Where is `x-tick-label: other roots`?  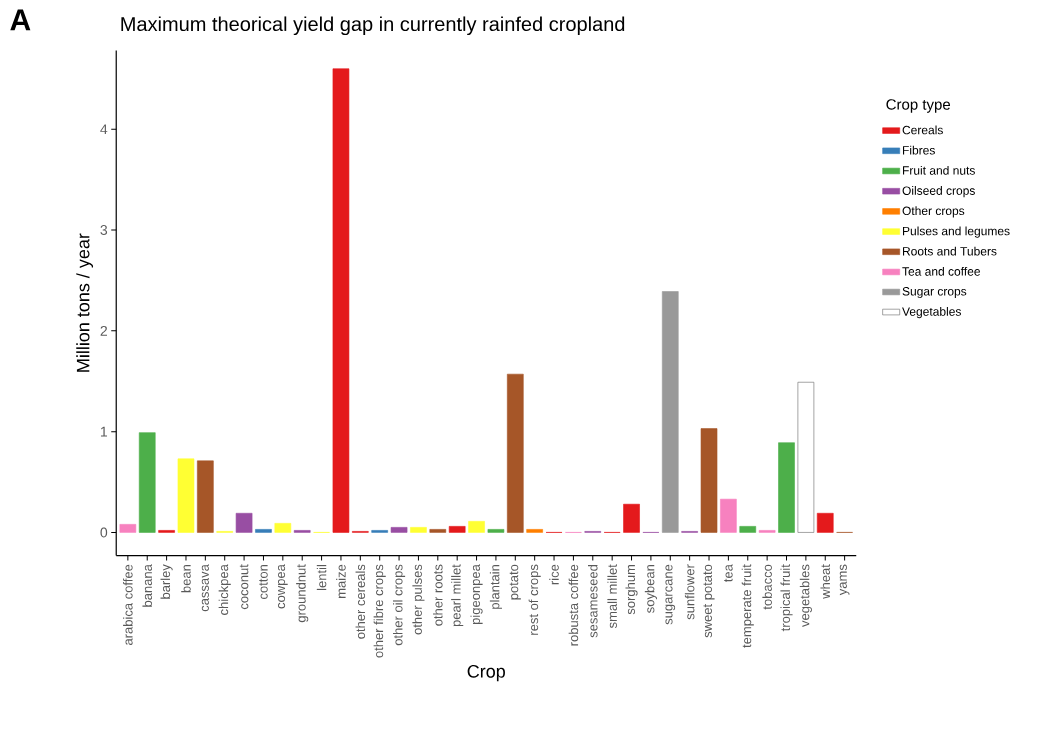
x-tick-label: other roots is located at coordinates (438, 595).